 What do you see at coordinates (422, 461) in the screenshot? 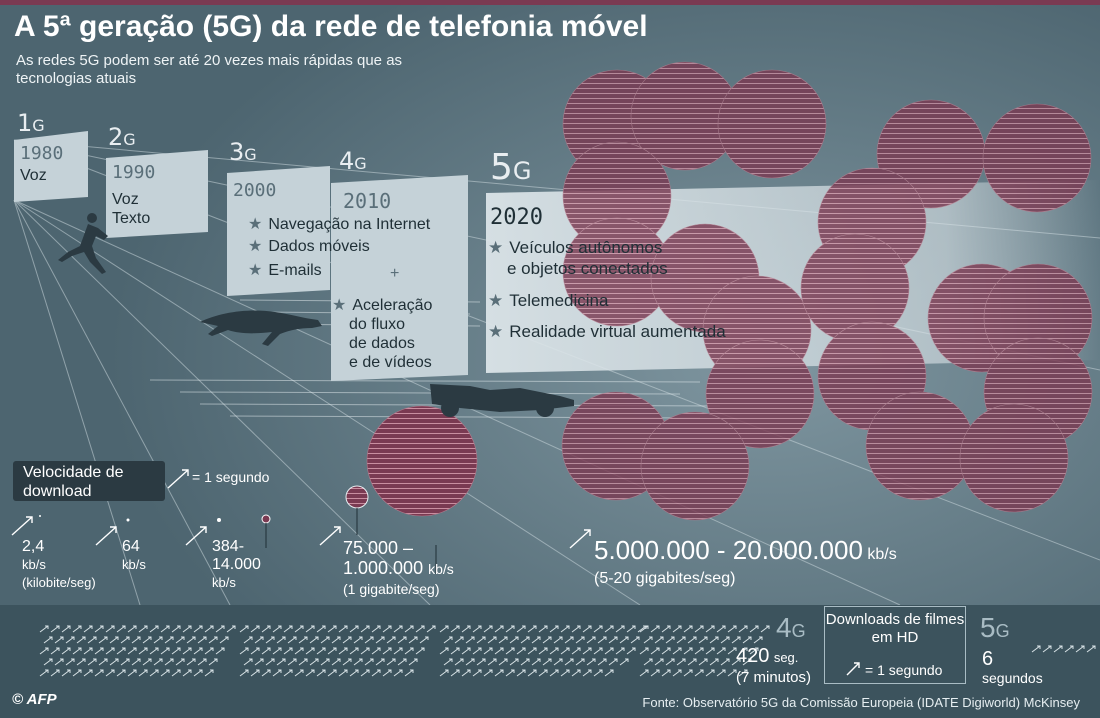
I see `speed-circle-4g` at bounding box center [422, 461].